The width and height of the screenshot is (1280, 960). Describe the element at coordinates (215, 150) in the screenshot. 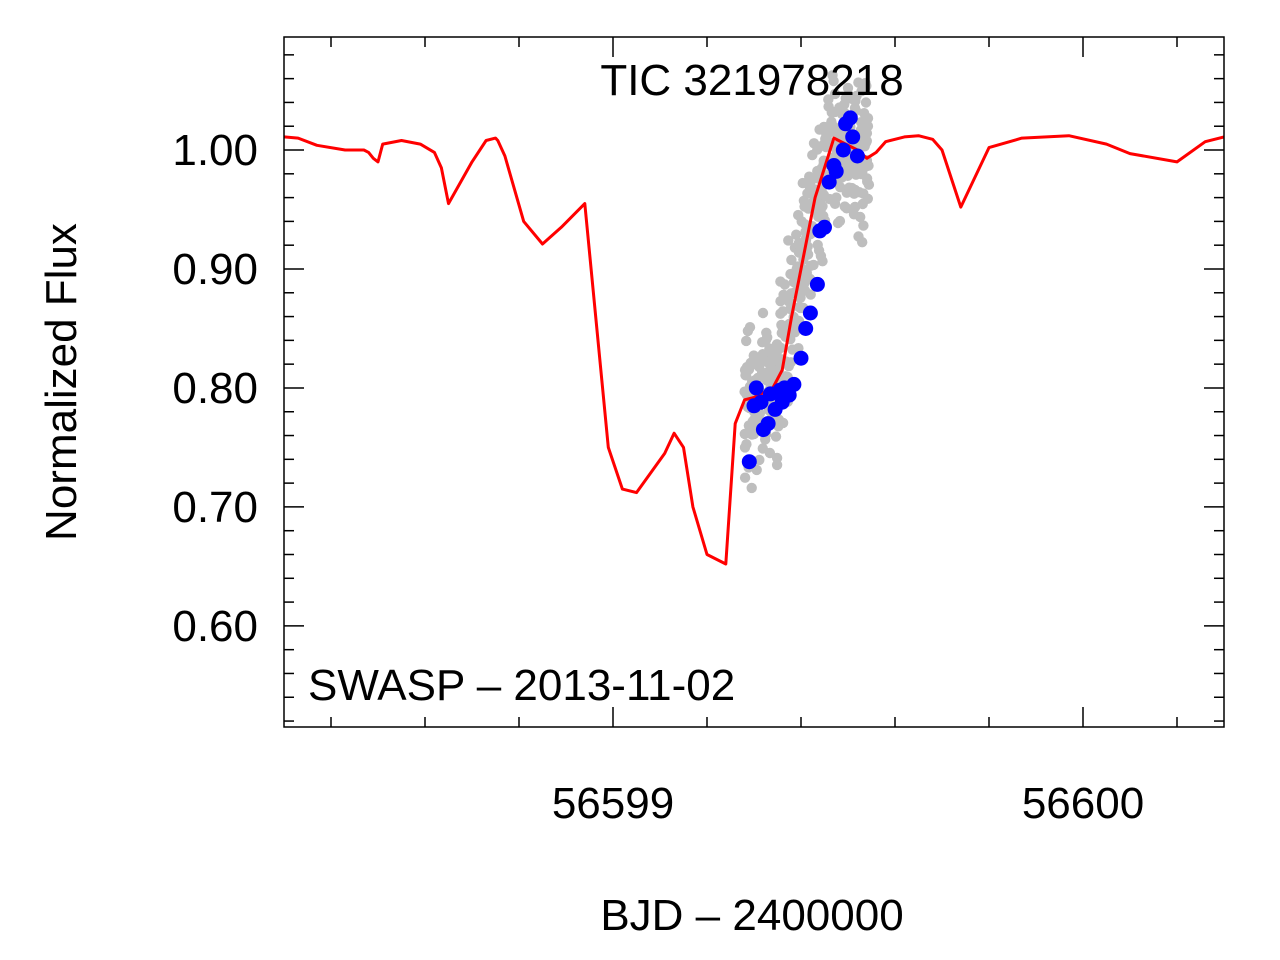

I see `y-tick-label: 1.00` at that location.